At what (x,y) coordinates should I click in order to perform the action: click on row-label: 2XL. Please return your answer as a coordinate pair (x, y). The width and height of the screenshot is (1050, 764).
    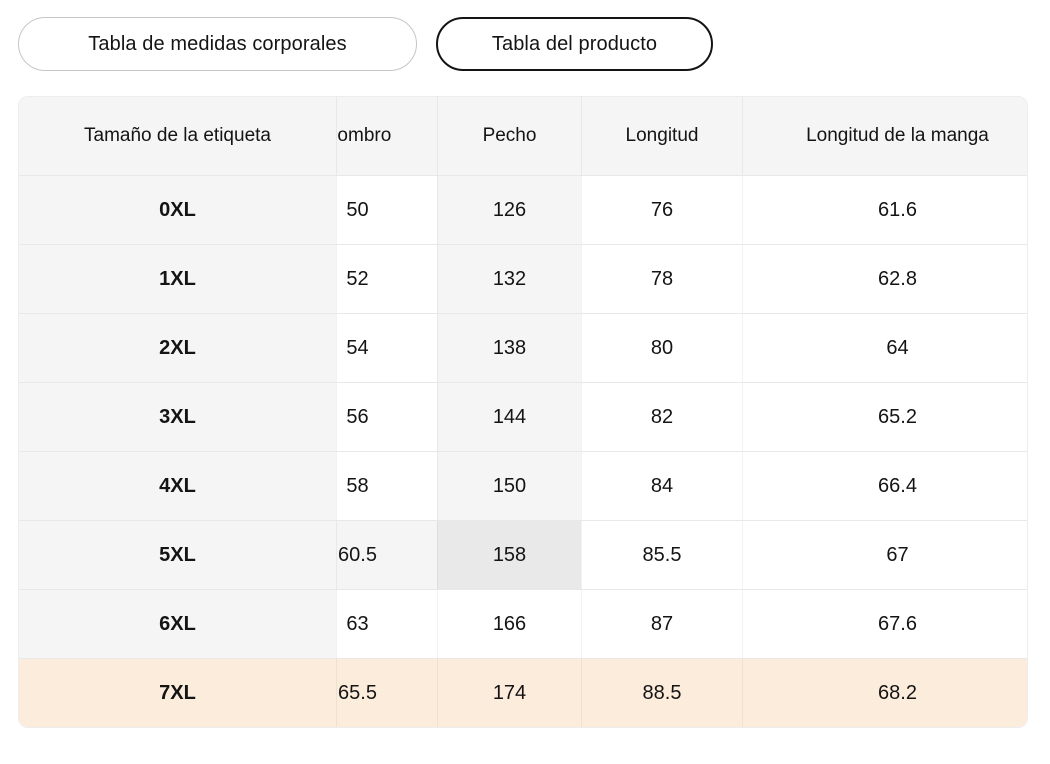
    Looking at the image, I should click on (177, 348).